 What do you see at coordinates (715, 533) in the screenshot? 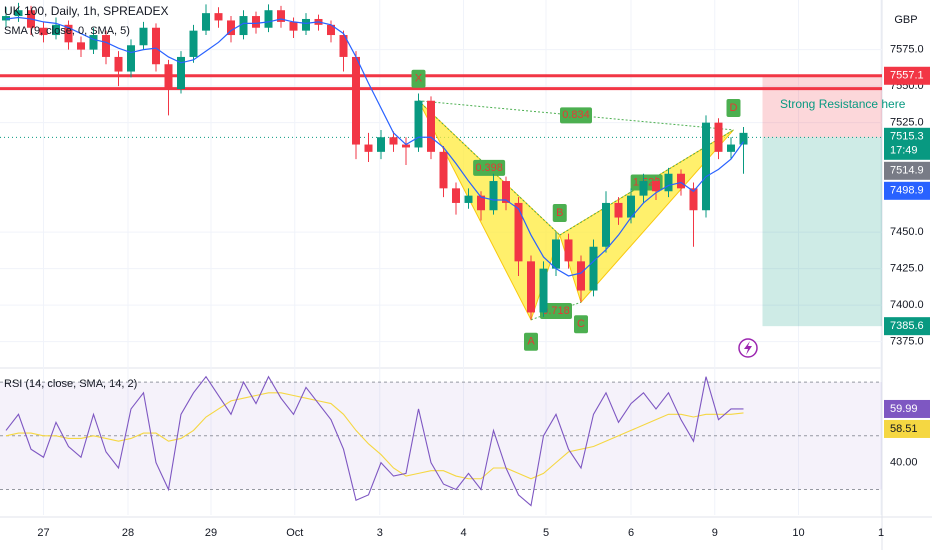
I see `x-tick-label: 9` at bounding box center [715, 533].